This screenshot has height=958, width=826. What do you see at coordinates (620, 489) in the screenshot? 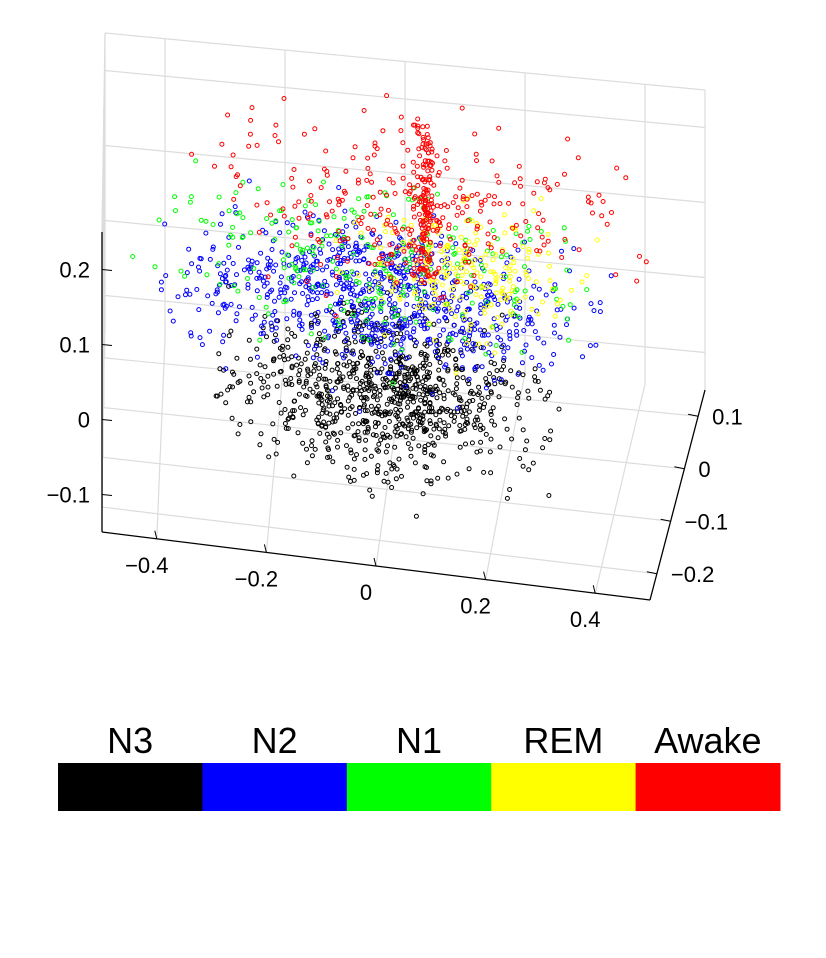
I see `grid-line` at bounding box center [620, 489].